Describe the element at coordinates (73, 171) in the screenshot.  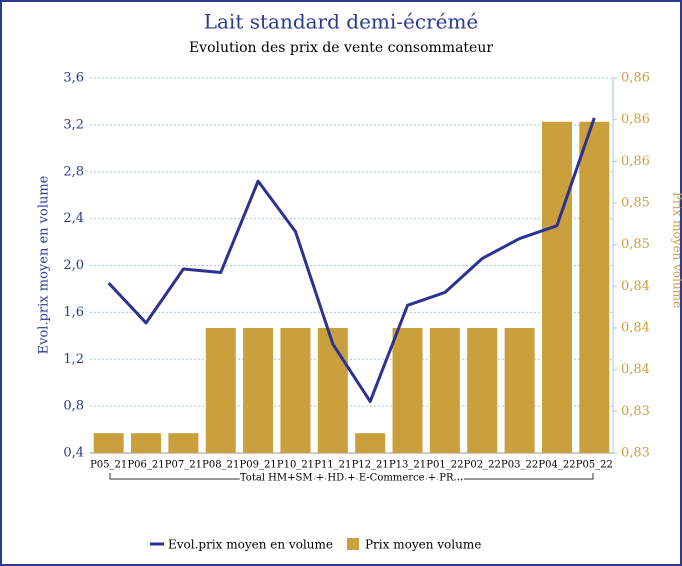
I see `y-tick-label: 2,8` at that location.